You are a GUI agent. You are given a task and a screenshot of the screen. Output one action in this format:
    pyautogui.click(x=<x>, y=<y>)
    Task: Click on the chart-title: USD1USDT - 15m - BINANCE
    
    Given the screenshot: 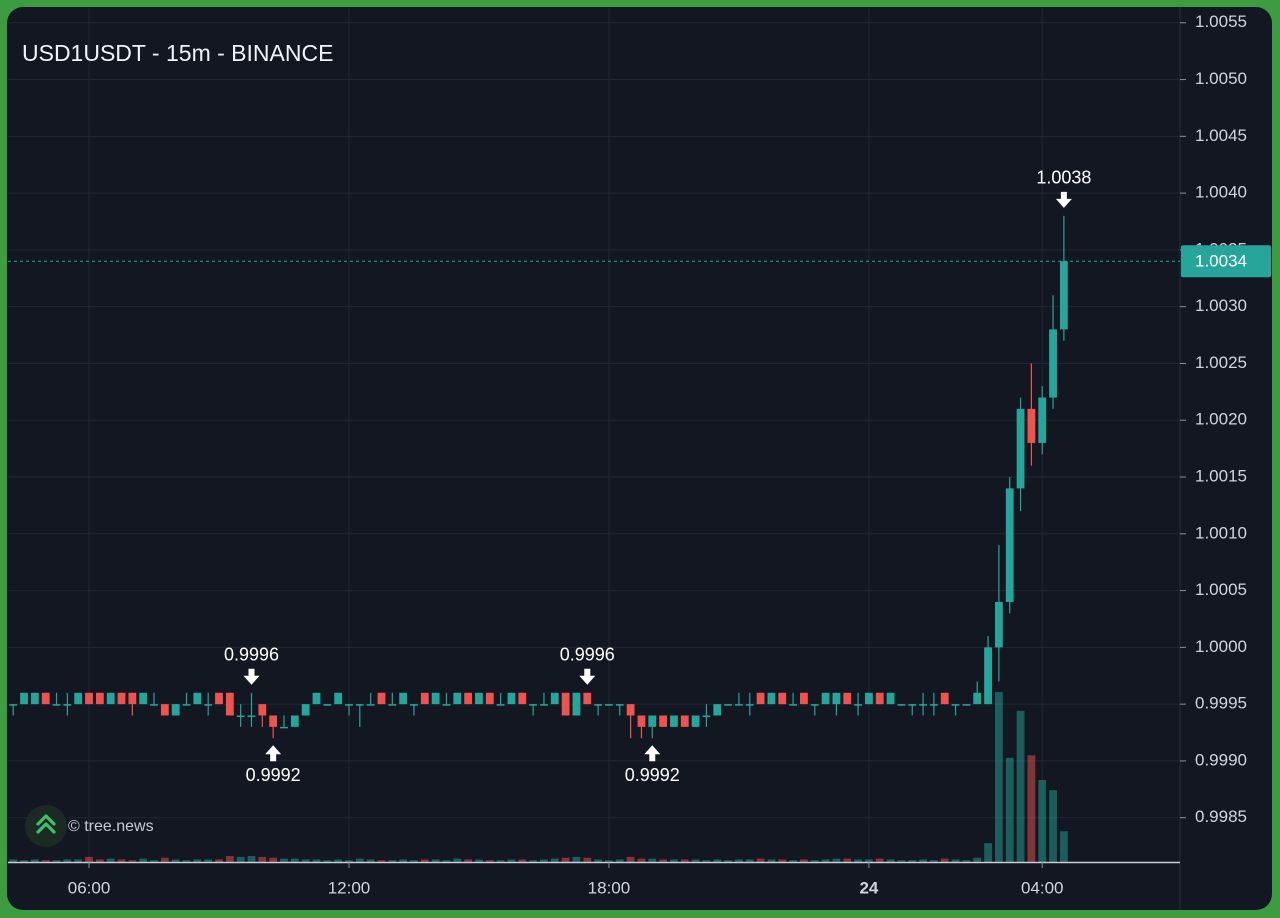 What is the action you would take?
    pyautogui.click(x=177, y=53)
    